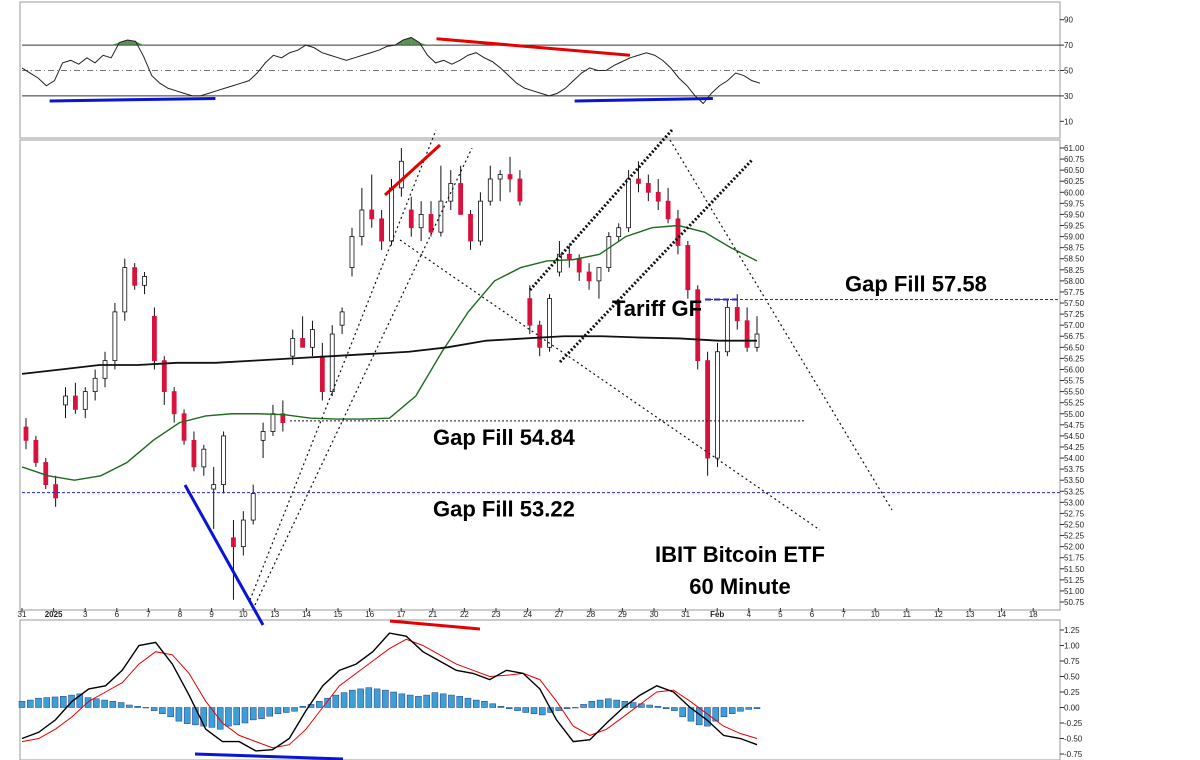 This screenshot has height=760, width=1200. Describe the element at coordinates (1074, 347) in the screenshot. I see `price-tick-label: 56.50` at that location.